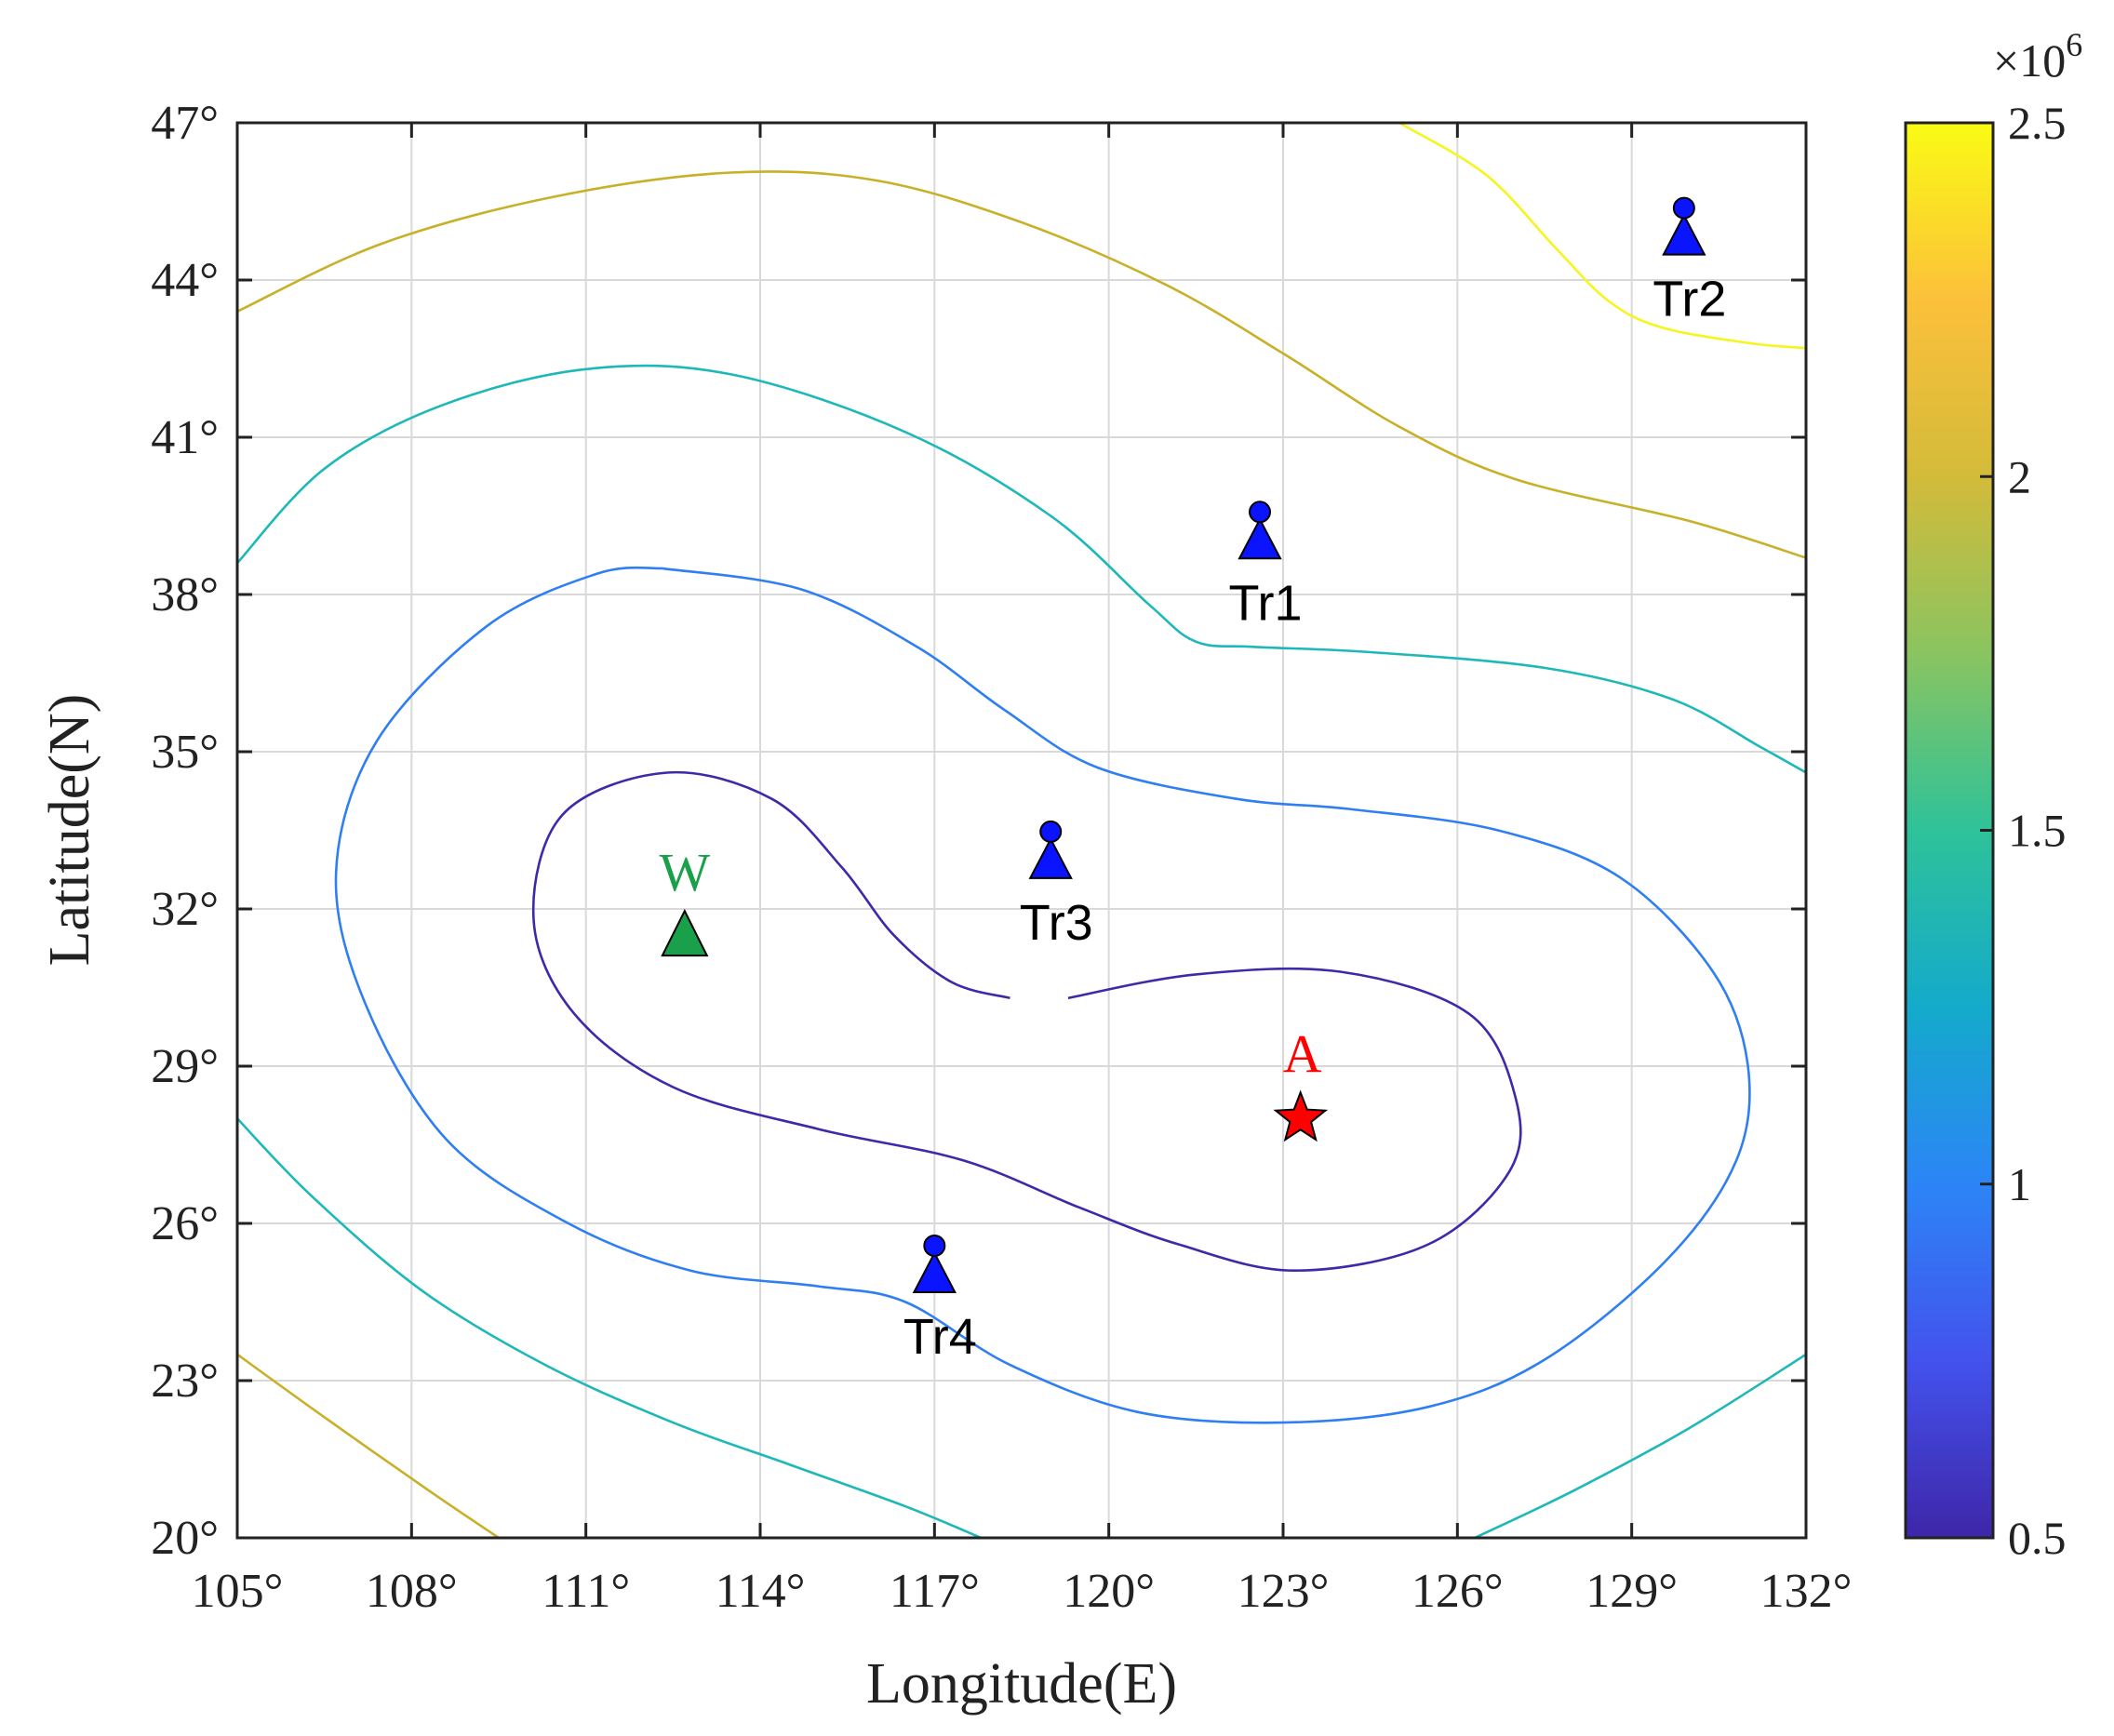  Describe the element at coordinates (1022, 1684) in the screenshot. I see `x-axis-title: Longitude(E)` at that location.